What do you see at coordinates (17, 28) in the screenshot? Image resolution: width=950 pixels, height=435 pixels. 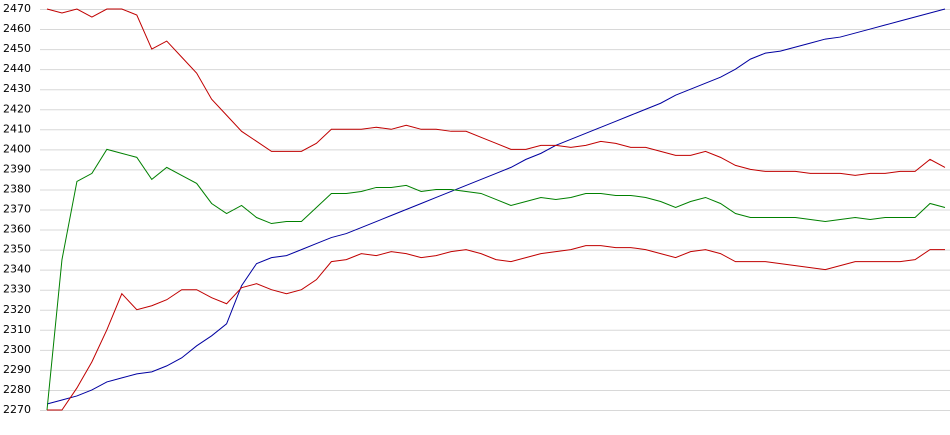 I see `y-tick-label: 2460` at bounding box center [17, 28].